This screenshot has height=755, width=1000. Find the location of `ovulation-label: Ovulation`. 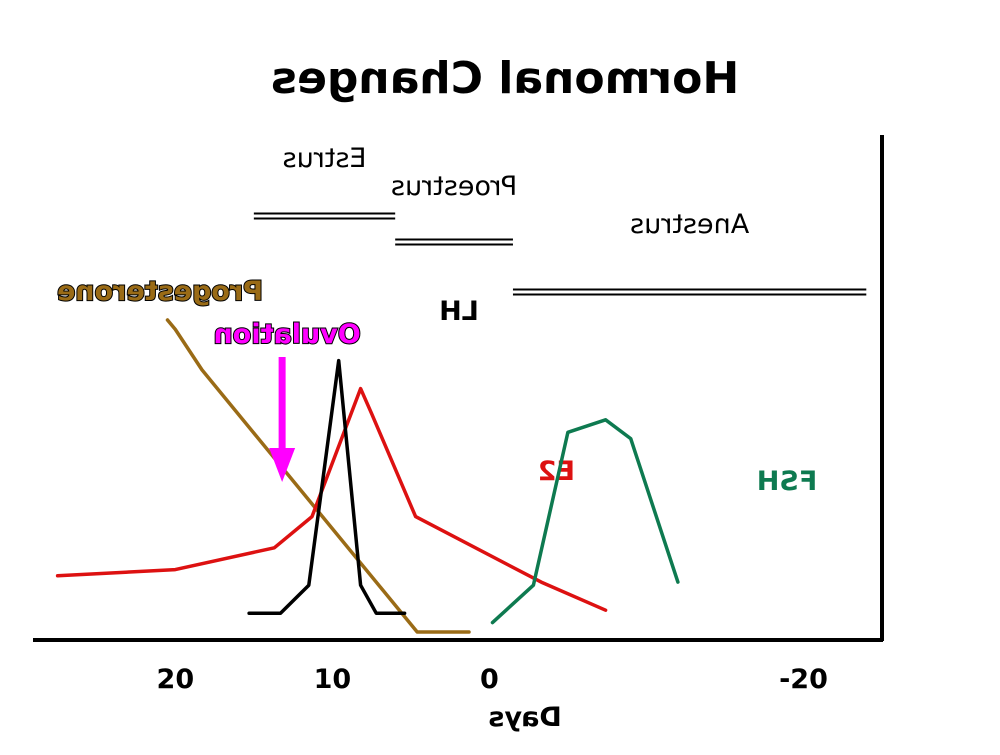

ovulation-label: Ovulation is located at coordinates (287, 334).